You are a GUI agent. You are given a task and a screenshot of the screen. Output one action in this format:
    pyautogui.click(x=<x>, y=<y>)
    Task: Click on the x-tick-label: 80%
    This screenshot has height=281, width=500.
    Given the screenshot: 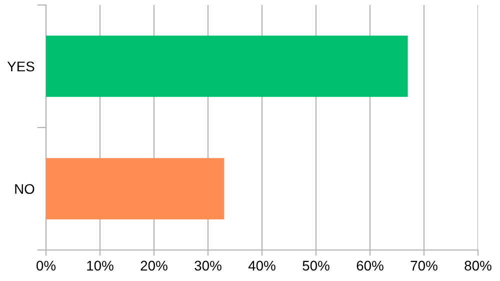 What is the action you would take?
    pyautogui.click(x=478, y=265)
    